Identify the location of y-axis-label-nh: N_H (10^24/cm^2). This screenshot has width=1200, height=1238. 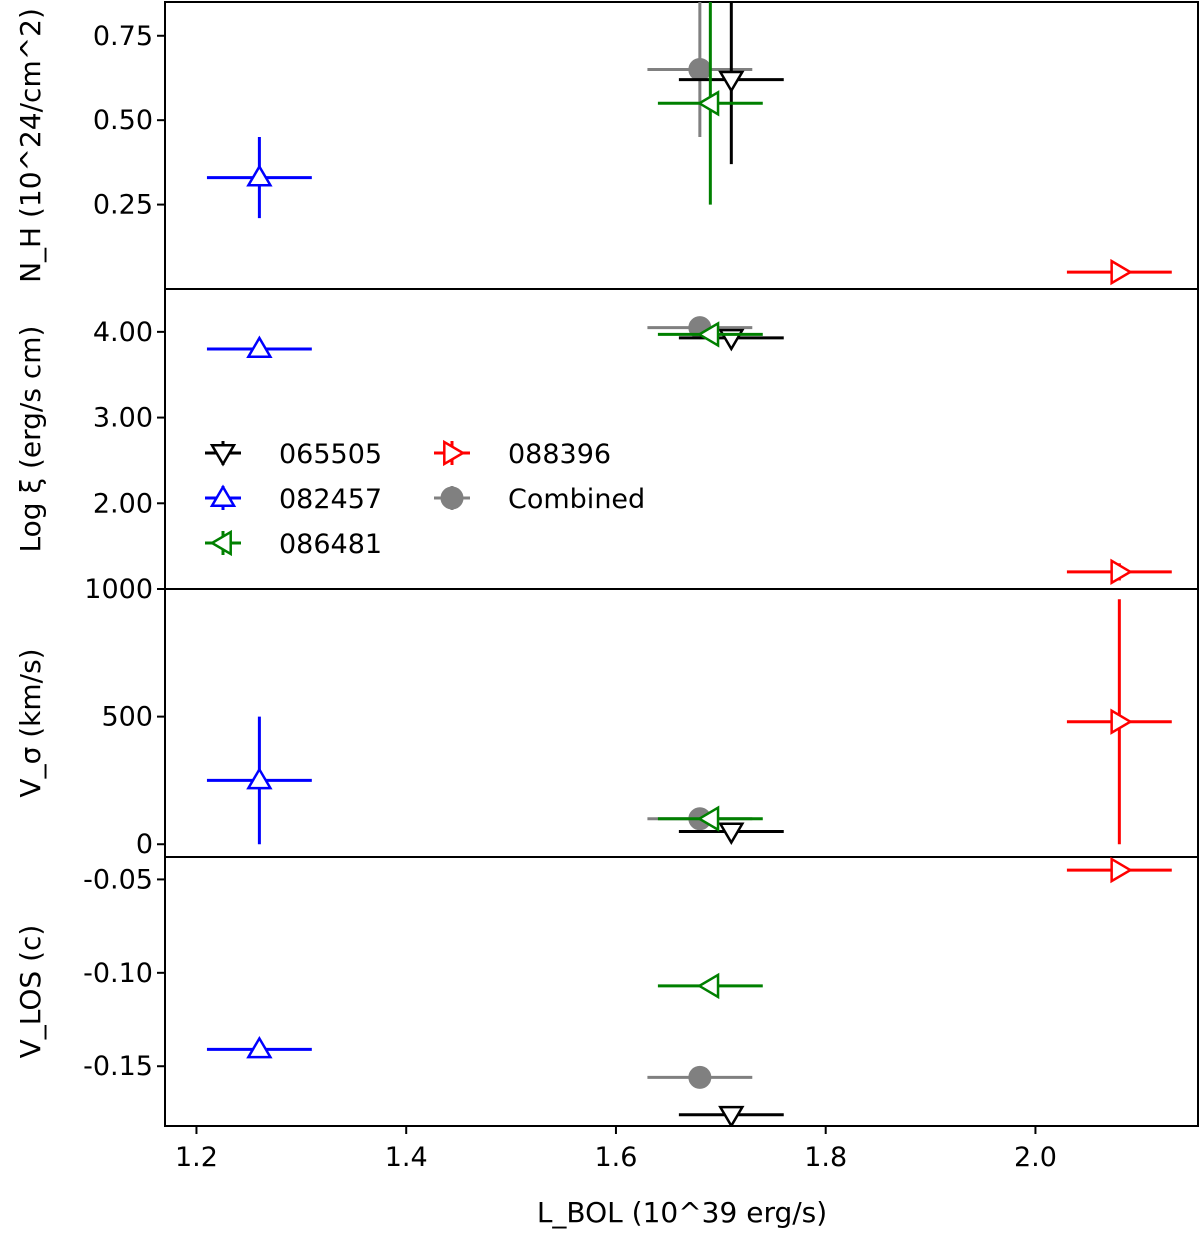
(30, 145).